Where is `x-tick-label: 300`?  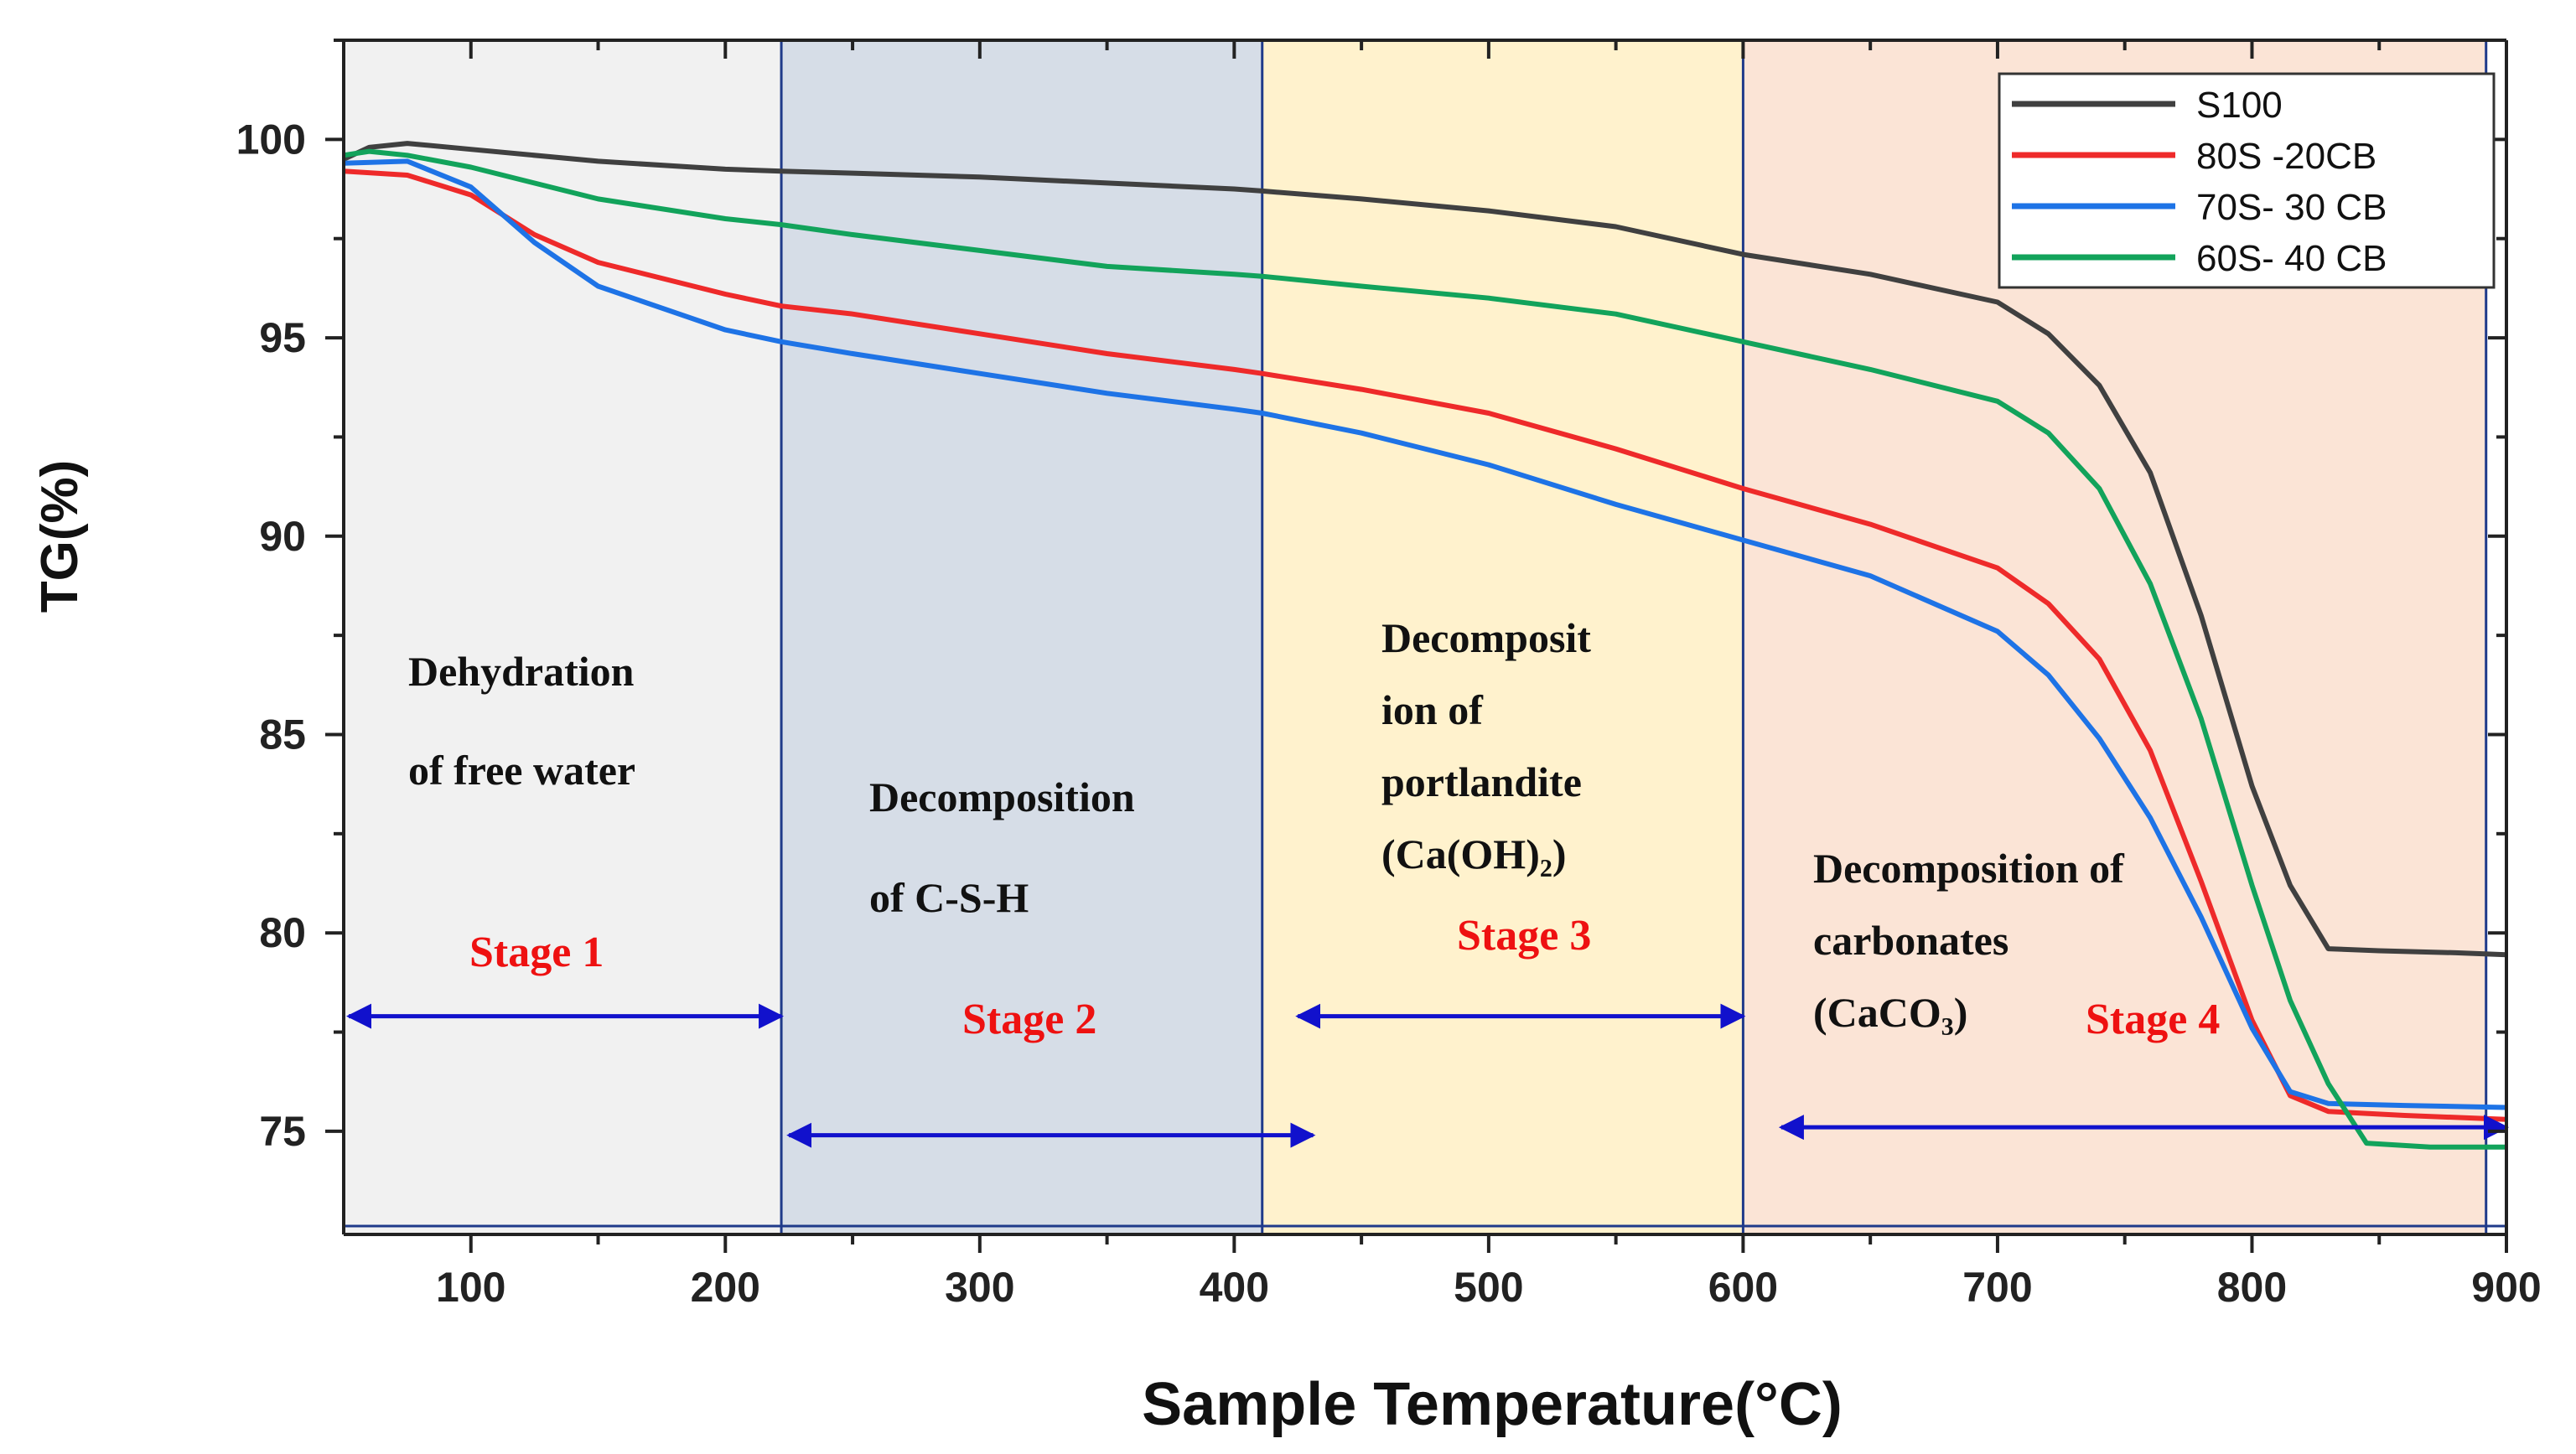
x-tick-label: 300 is located at coordinates (979, 1288).